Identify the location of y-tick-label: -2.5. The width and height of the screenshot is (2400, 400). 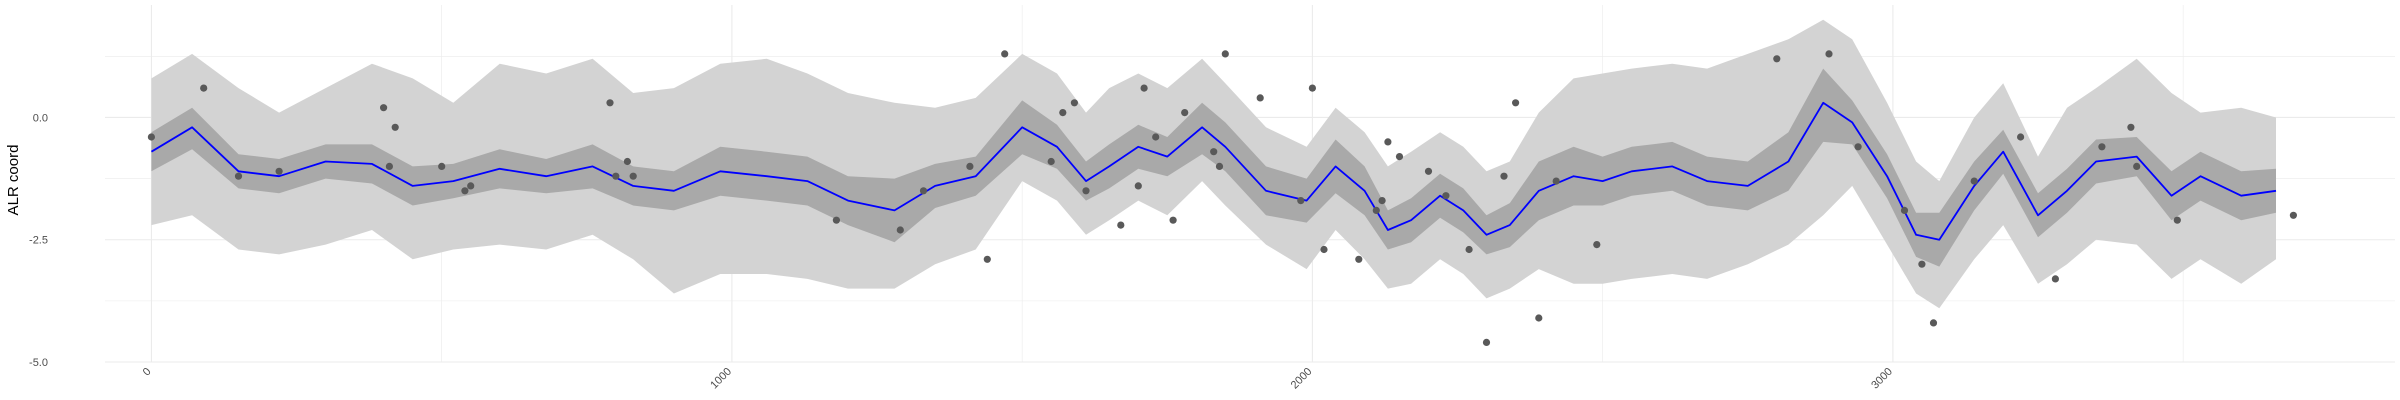
(38, 241).